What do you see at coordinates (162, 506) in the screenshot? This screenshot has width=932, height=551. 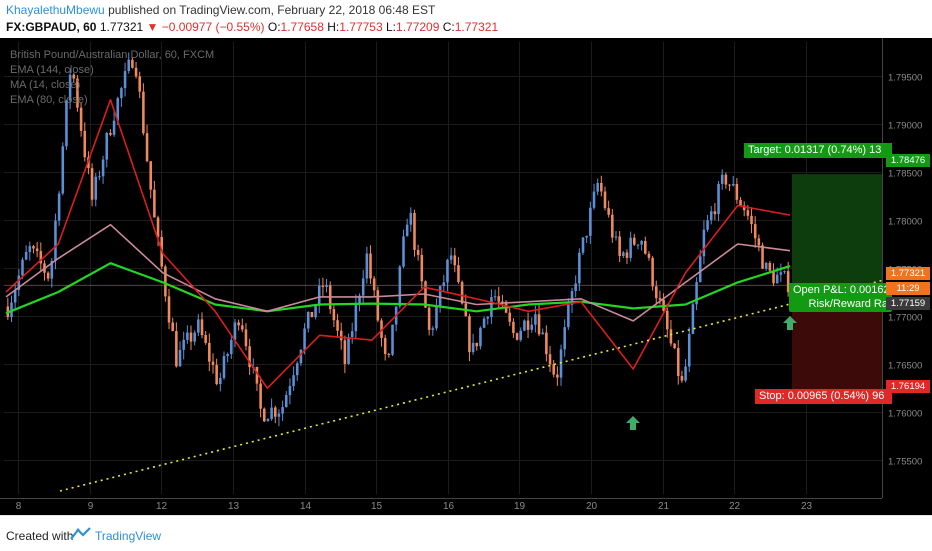 I see `x-tick-label: 12` at bounding box center [162, 506].